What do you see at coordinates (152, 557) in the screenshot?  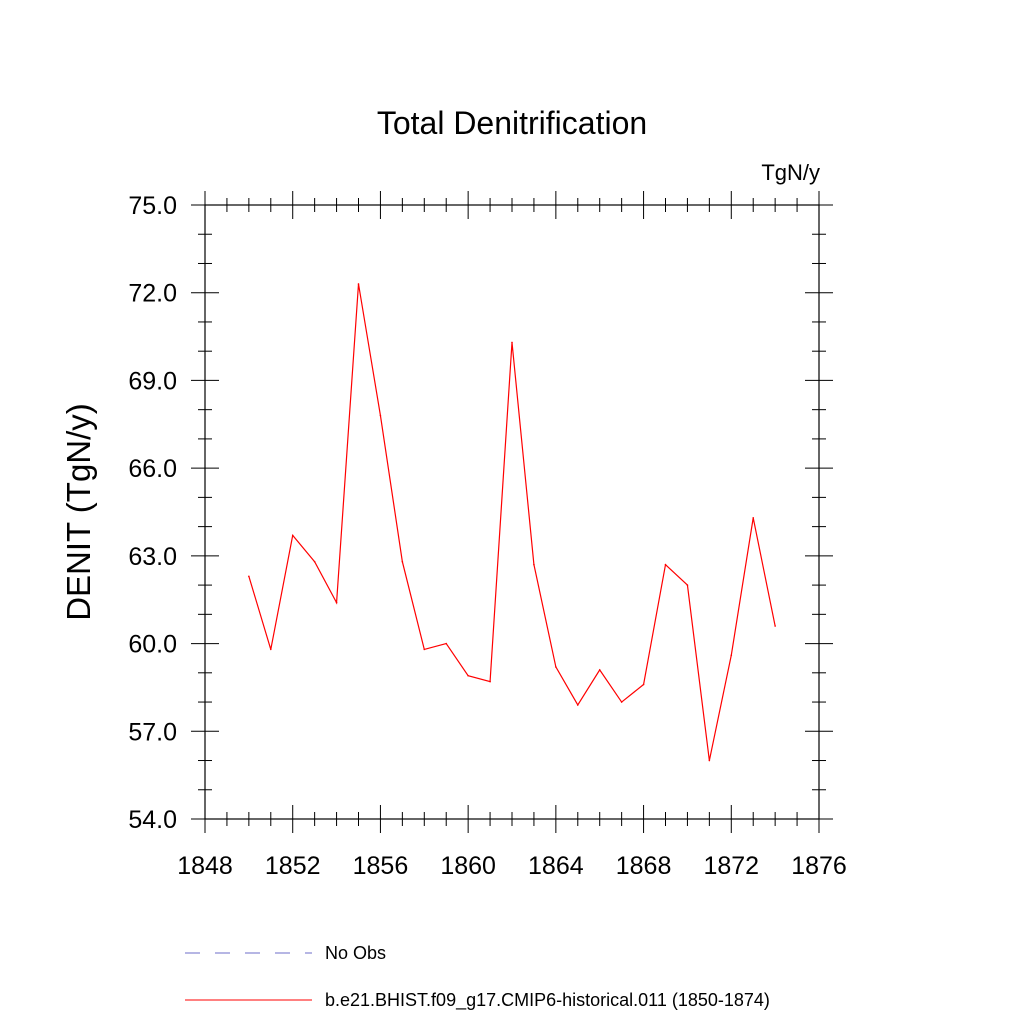 I see `y-tick-label: 63.0` at bounding box center [152, 557].